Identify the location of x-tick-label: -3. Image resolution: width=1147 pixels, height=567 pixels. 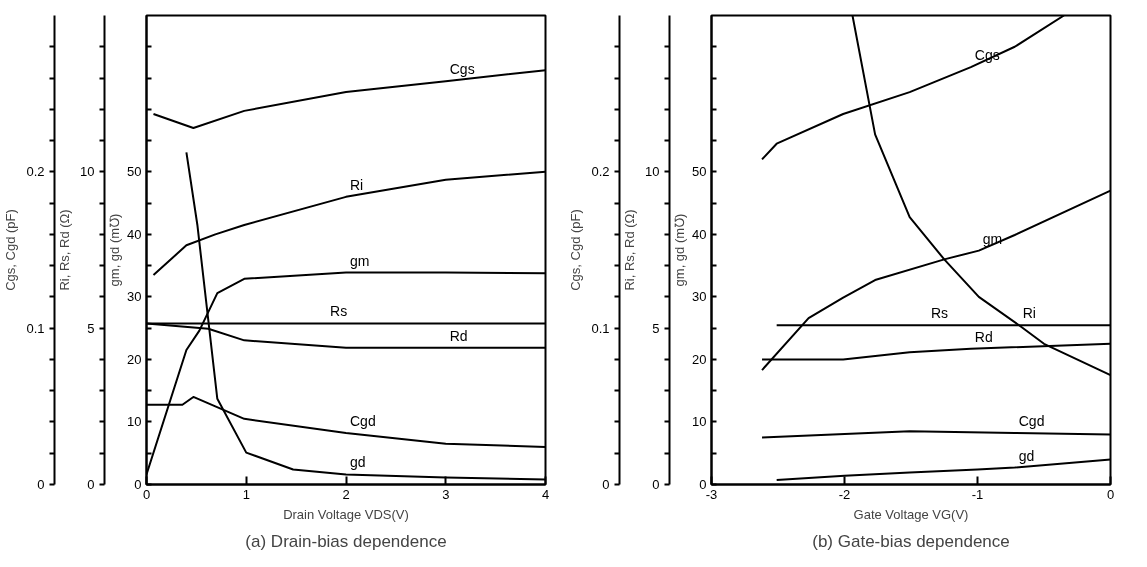
(711, 494).